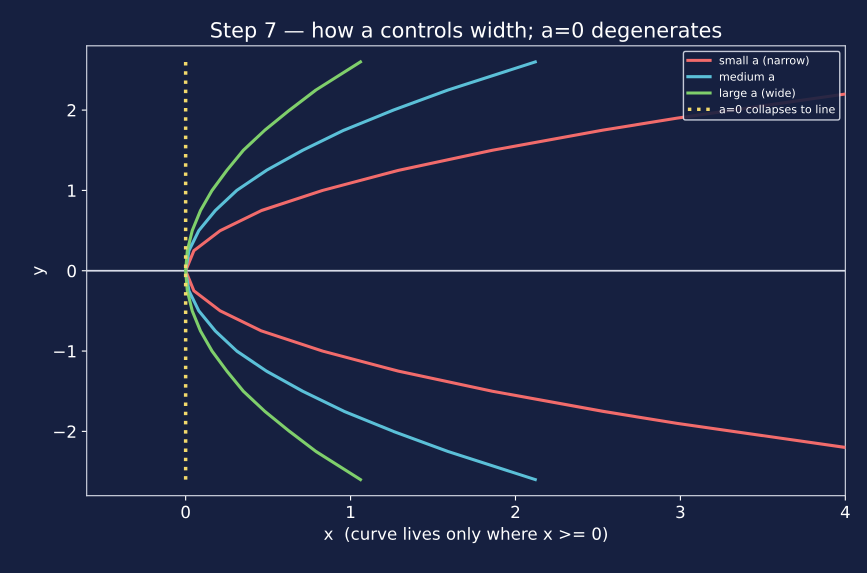  Describe the element at coordinates (757, 94) in the screenshot. I see `legend-label: large a (wide)` at that location.